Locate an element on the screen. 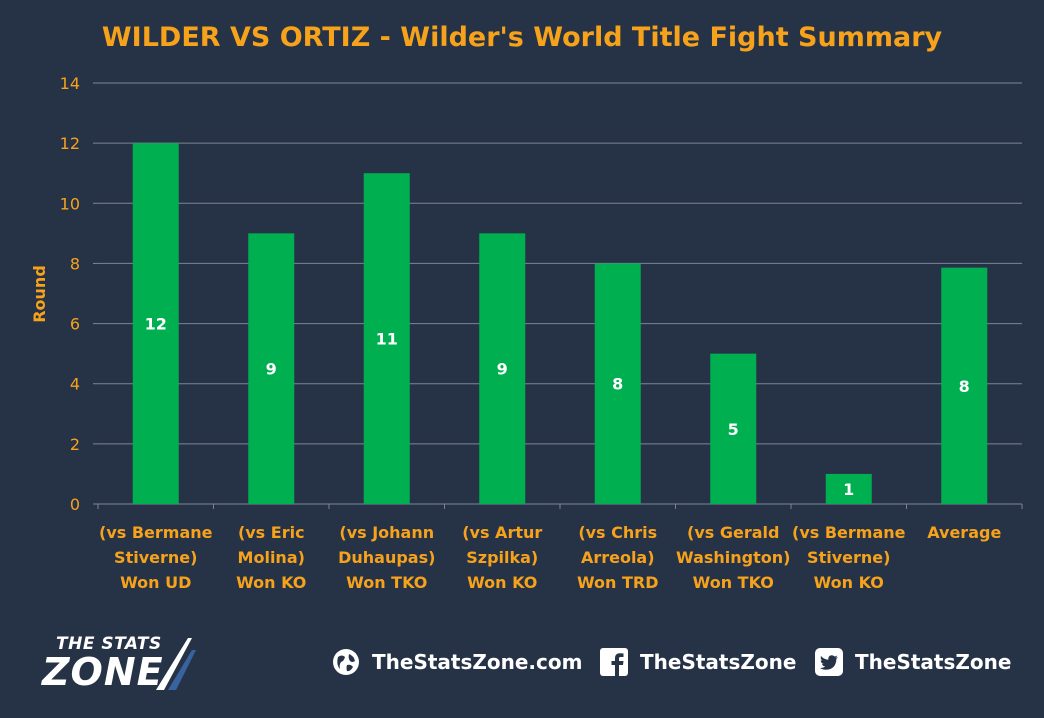  twitter-link: TheStatsZone is located at coordinates (913, 662).